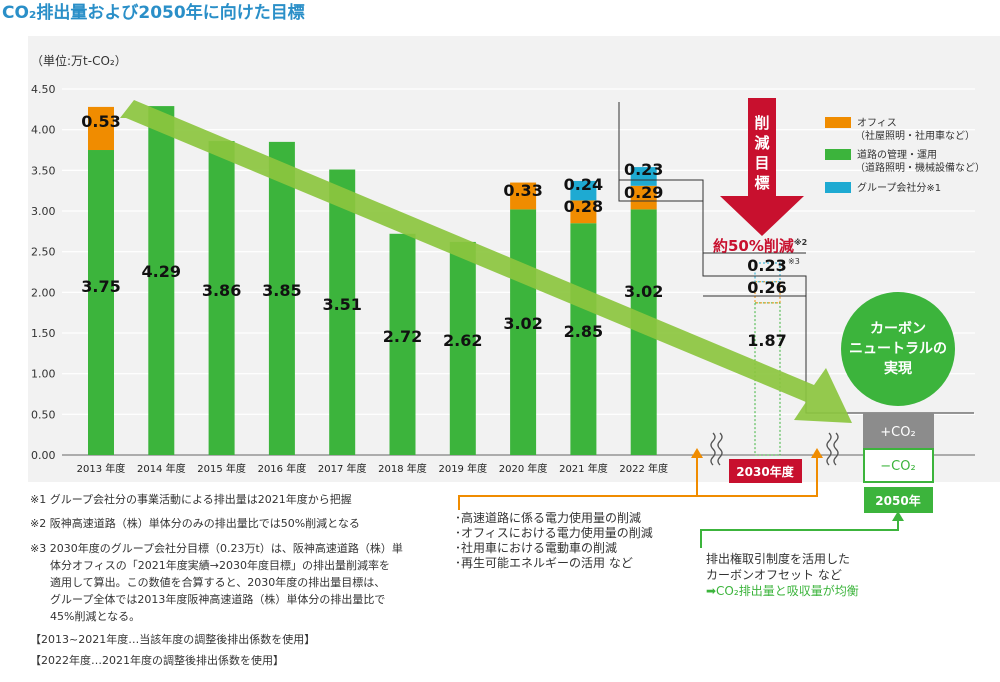 This screenshot has width=1000, height=682. Describe the element at coordinates (161, 271) in the screenshot. I see `data-label: 4.29` at that location.